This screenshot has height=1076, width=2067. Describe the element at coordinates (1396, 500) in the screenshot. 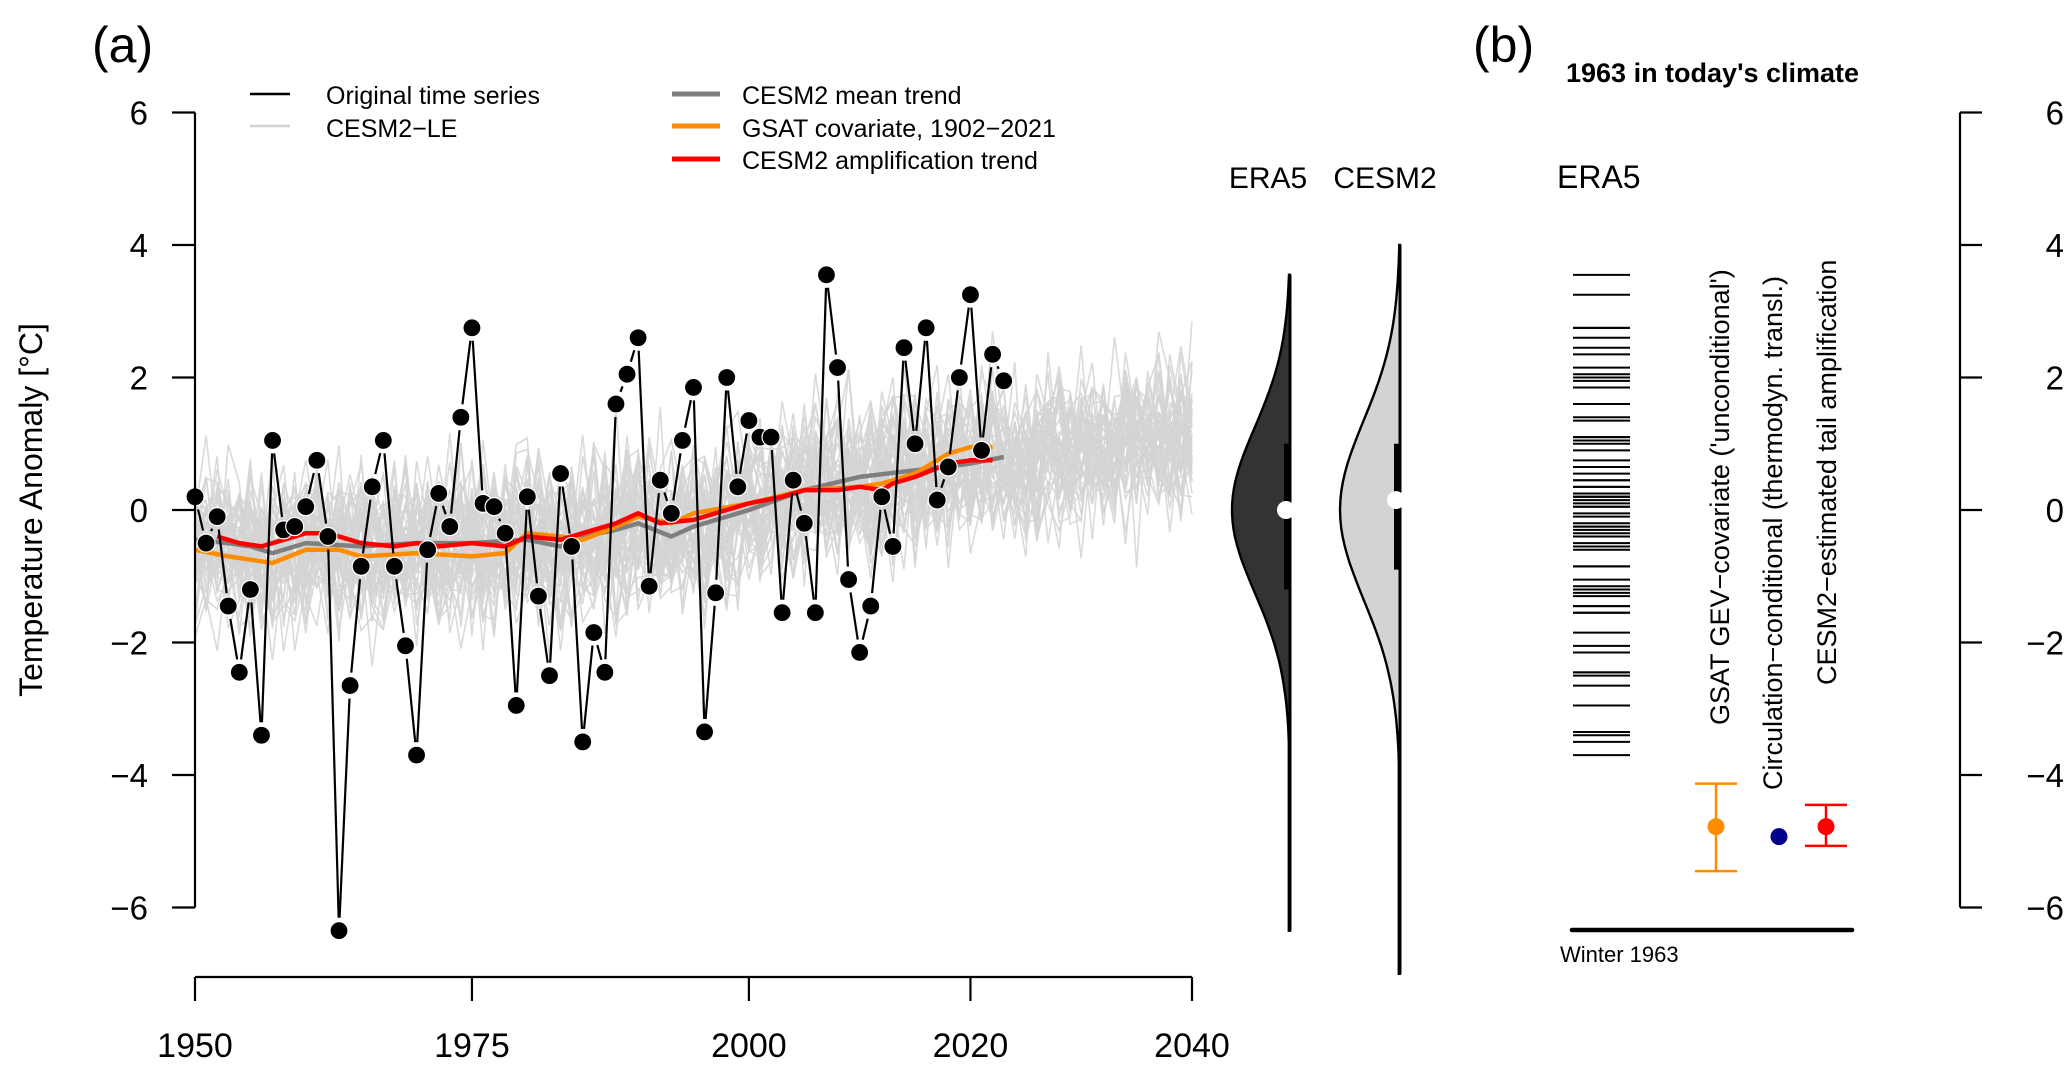

I see `violin-median-marker` at that location.